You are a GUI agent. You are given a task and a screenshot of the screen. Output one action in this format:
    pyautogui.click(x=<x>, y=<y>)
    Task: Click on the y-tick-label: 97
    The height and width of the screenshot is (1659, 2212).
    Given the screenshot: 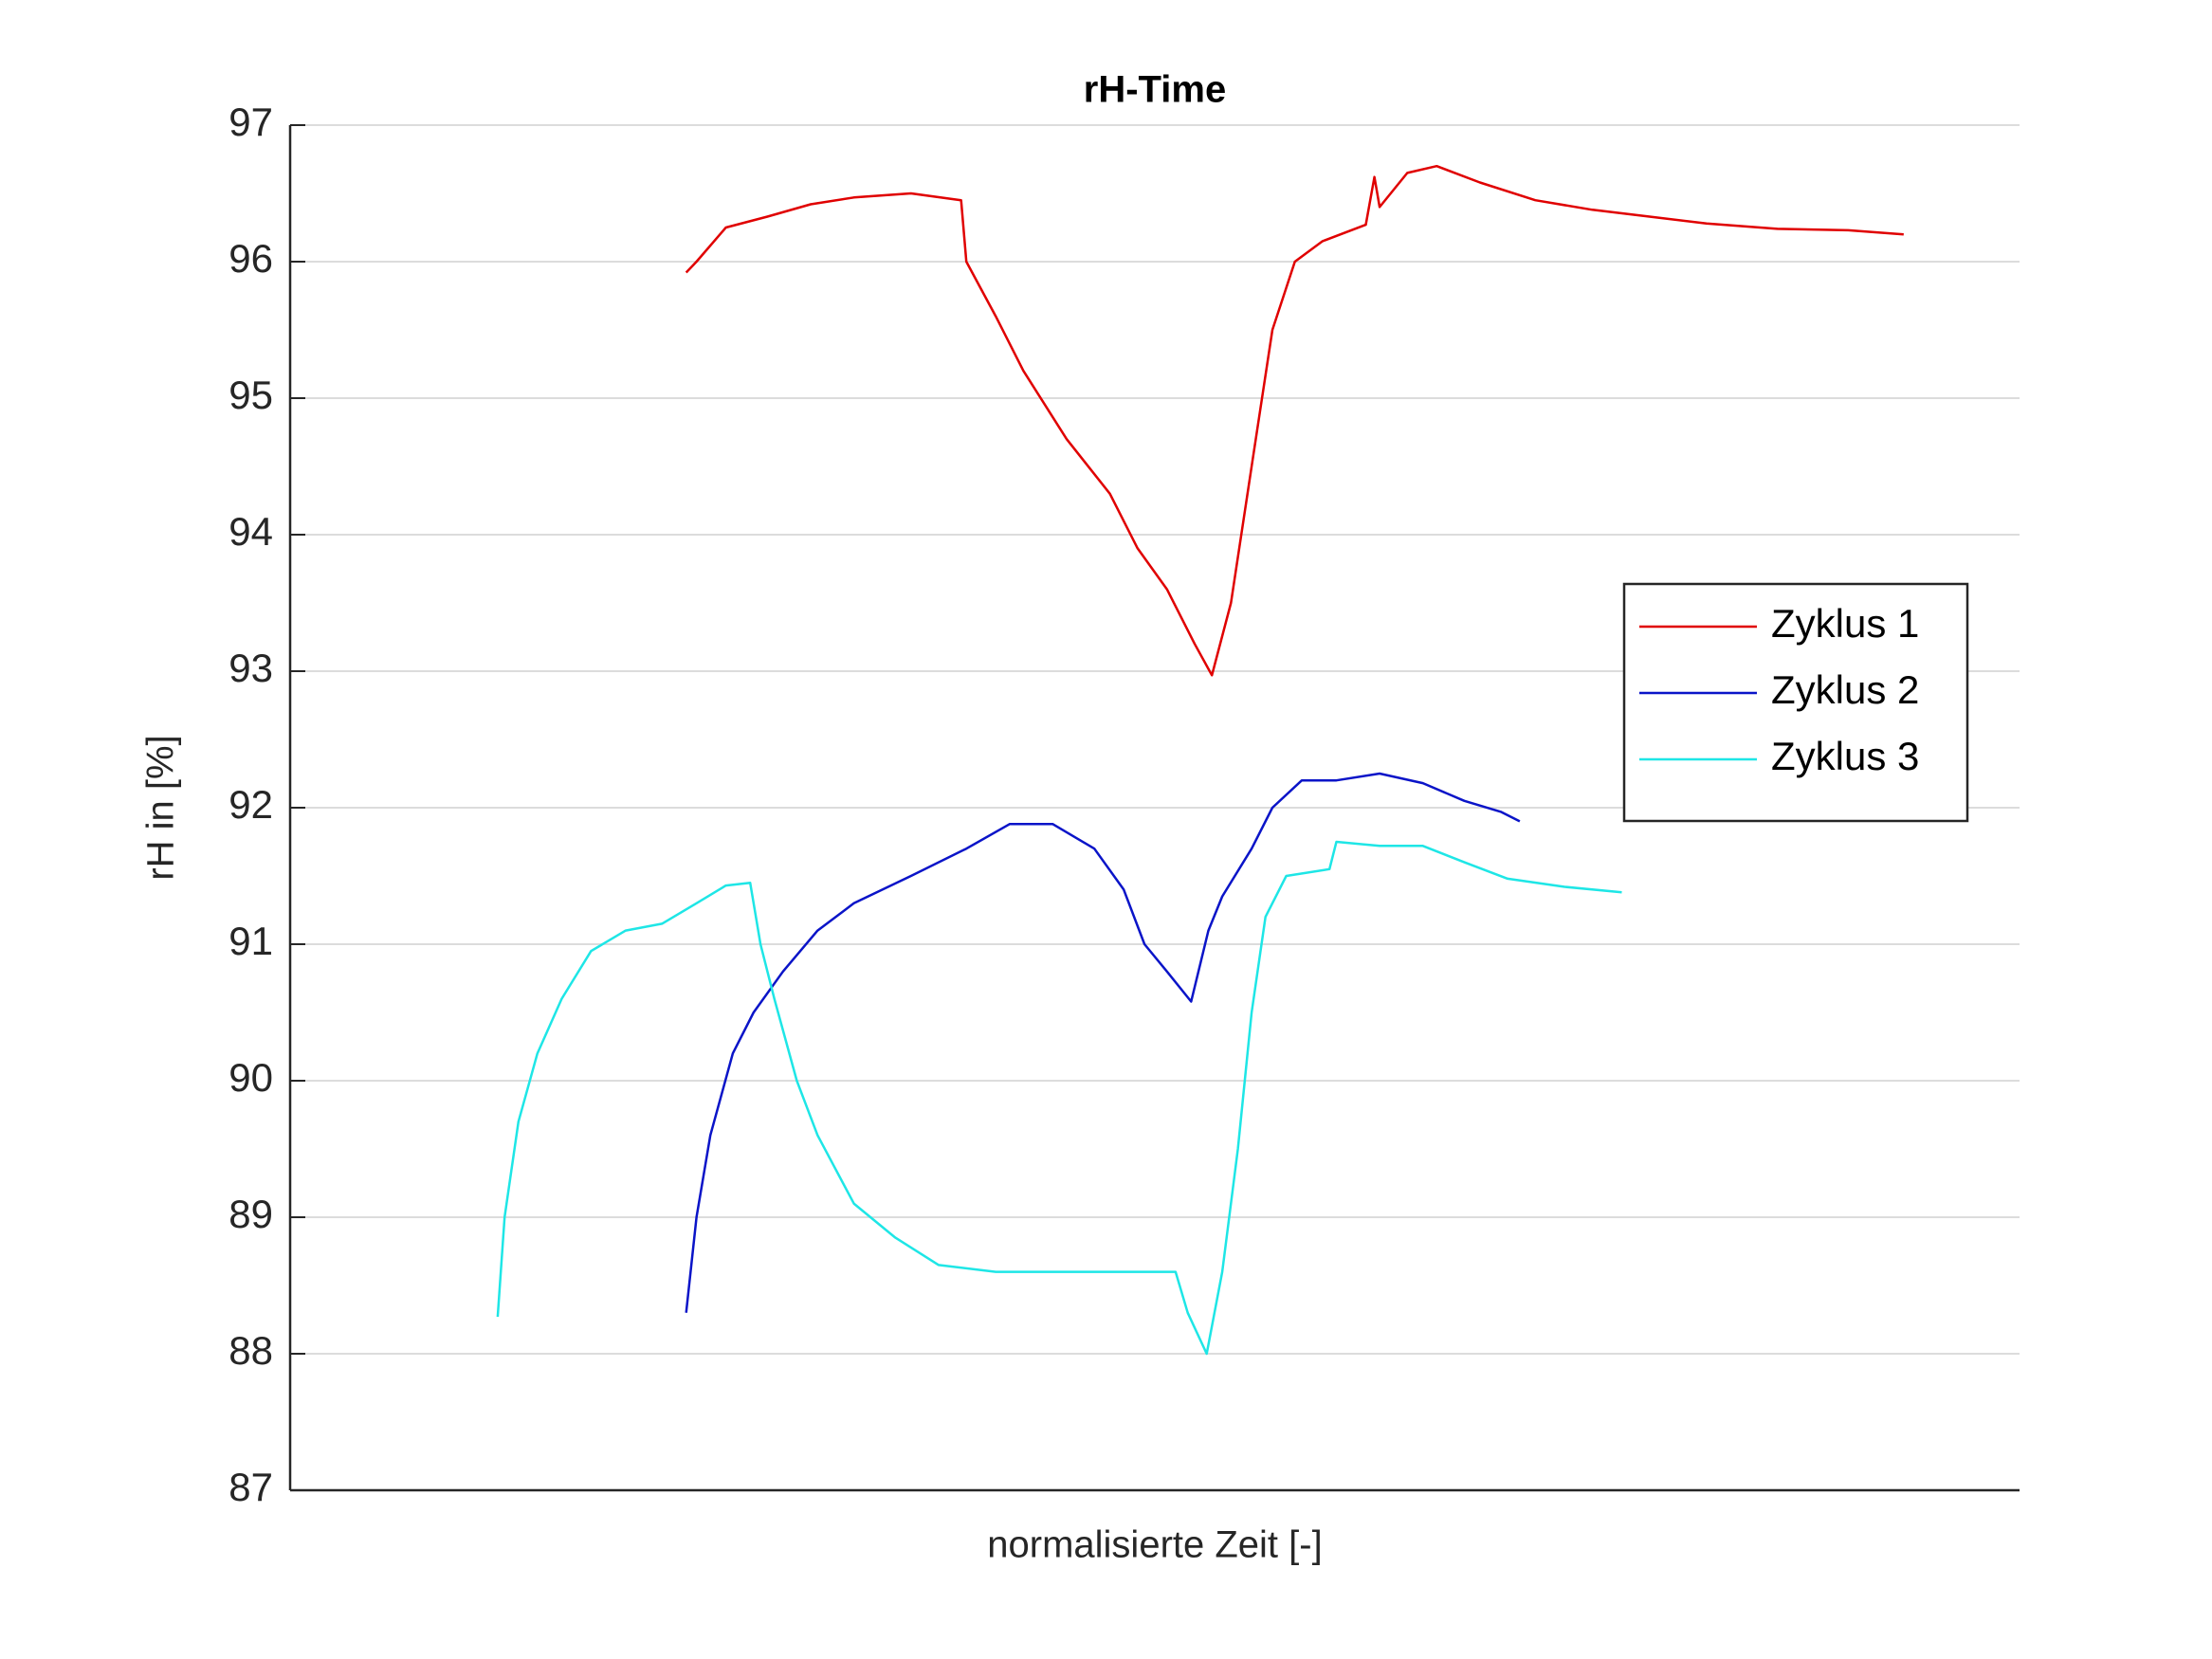 What is the action you would take?
    pyautogui.click(x=251, y=122)
    